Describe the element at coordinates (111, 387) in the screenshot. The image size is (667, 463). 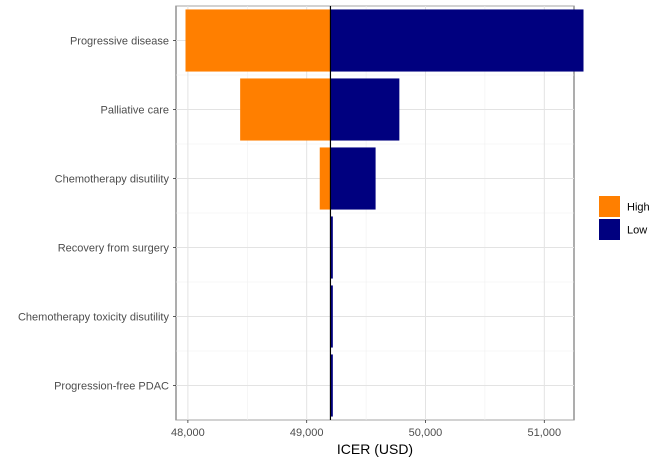
I see `y-tick-label: Progression-free PDAC` at that location.